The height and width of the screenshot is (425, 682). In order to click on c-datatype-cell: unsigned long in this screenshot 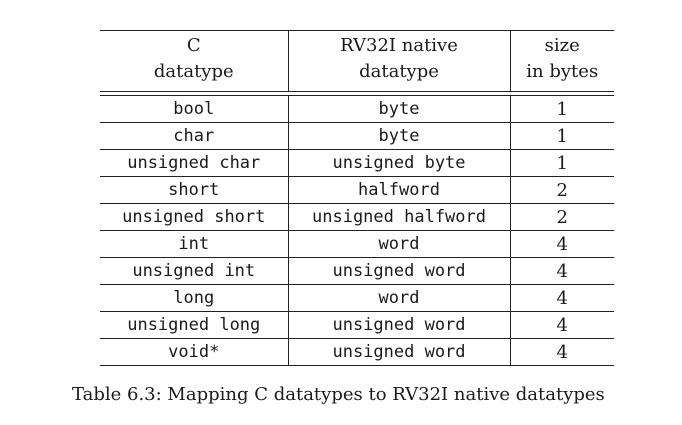, I will do `click(194, 325)`.